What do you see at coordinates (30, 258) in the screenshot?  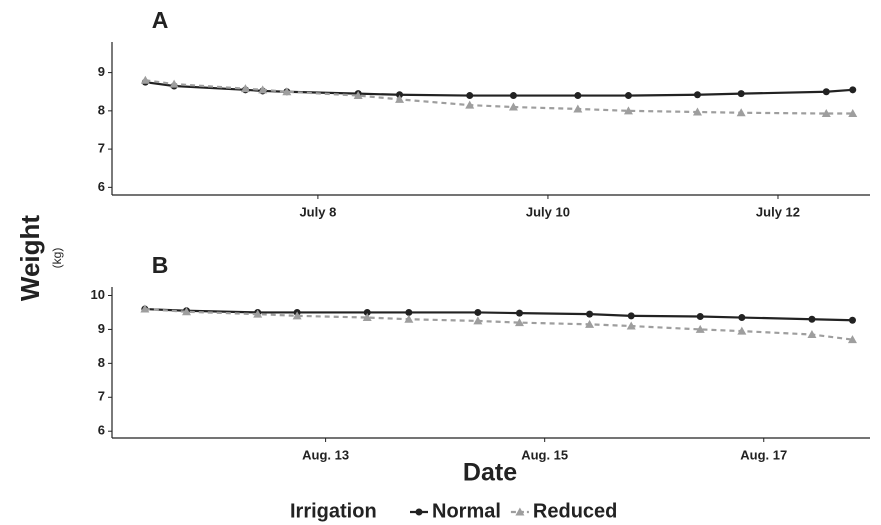 I see `y-axis-label: Weight` at bounding box center [30, 258].